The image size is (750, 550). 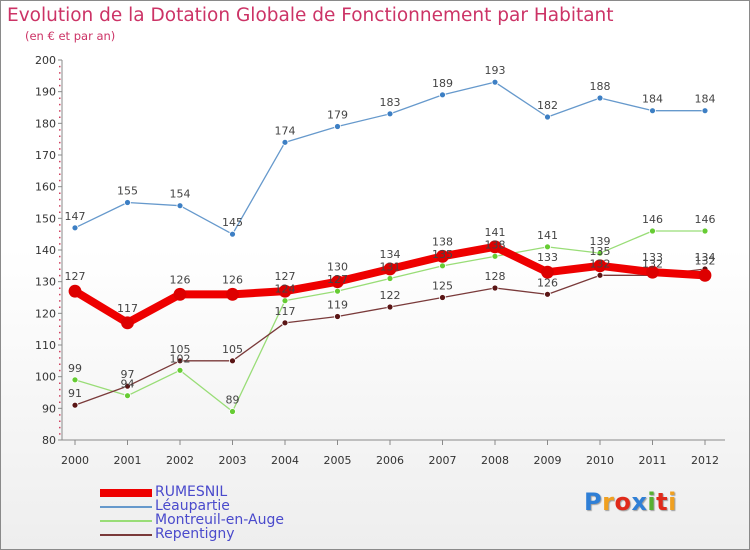 What do you see at coordinates (390, 102) in the screenshot?
I see `data-label-l-aupartie: 183` at bounding box center [390, 102].